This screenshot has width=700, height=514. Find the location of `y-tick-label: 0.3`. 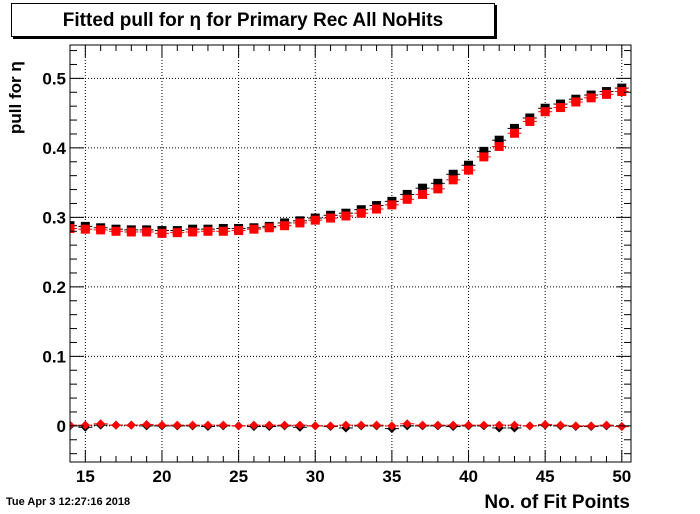

y-tick-label: 0.3 is located at coordinates (54, 217).